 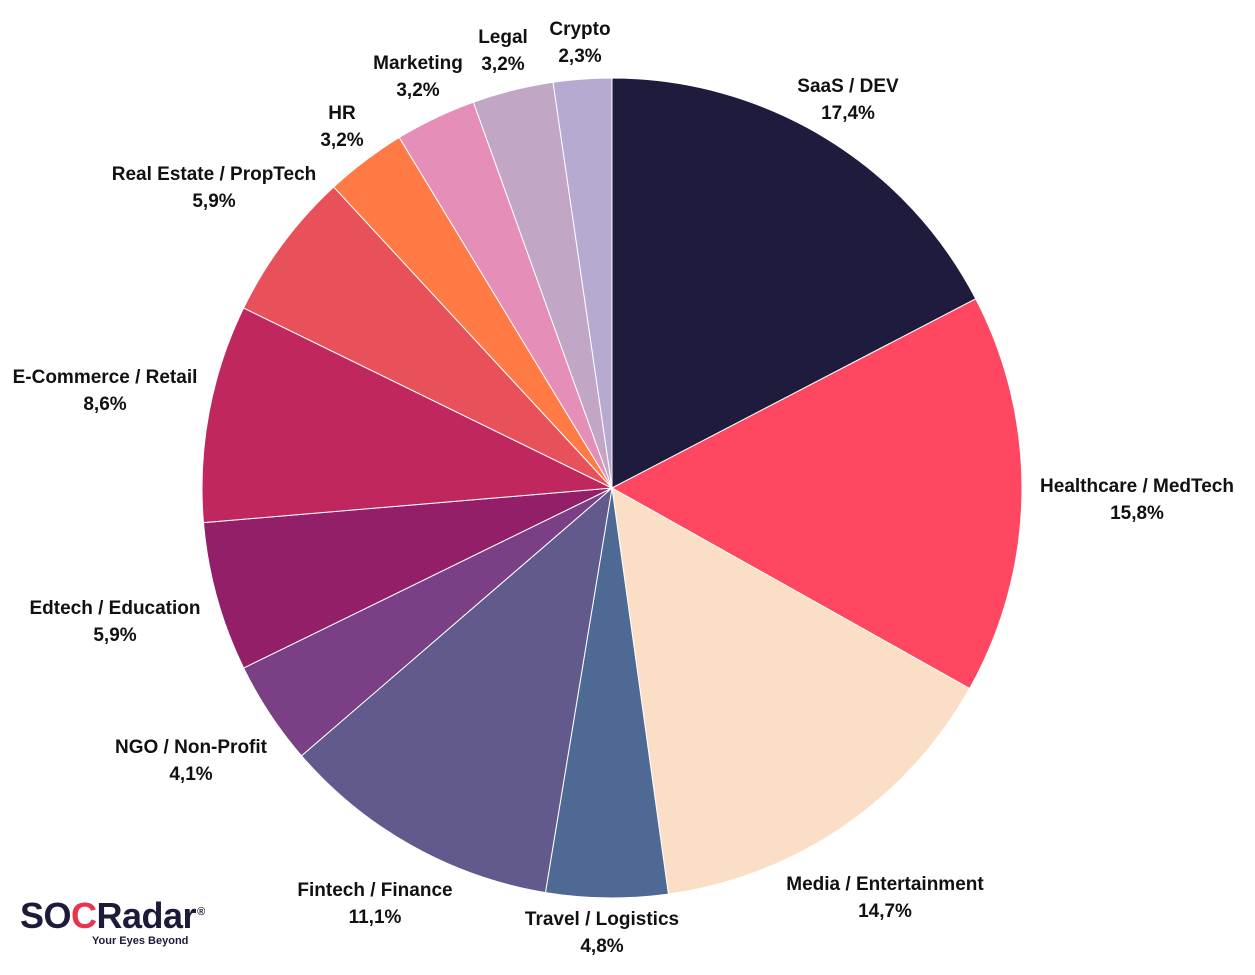 What do you see at coordinates (848, 86) in the screenshot?
I see `slice-category-label: SaaS / DEV` at bounding box center [848, 86].